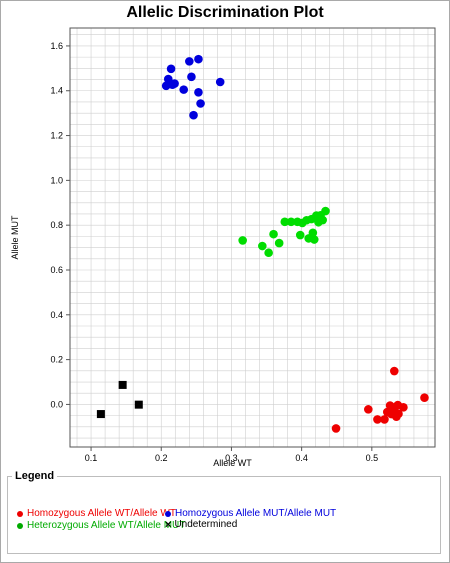 This screenshot has height=563, width=450. What do you see at coordinates (372, 458) in the screenshot?
I see `x-tick-label: 0.5` at bounding box center [372, 458].